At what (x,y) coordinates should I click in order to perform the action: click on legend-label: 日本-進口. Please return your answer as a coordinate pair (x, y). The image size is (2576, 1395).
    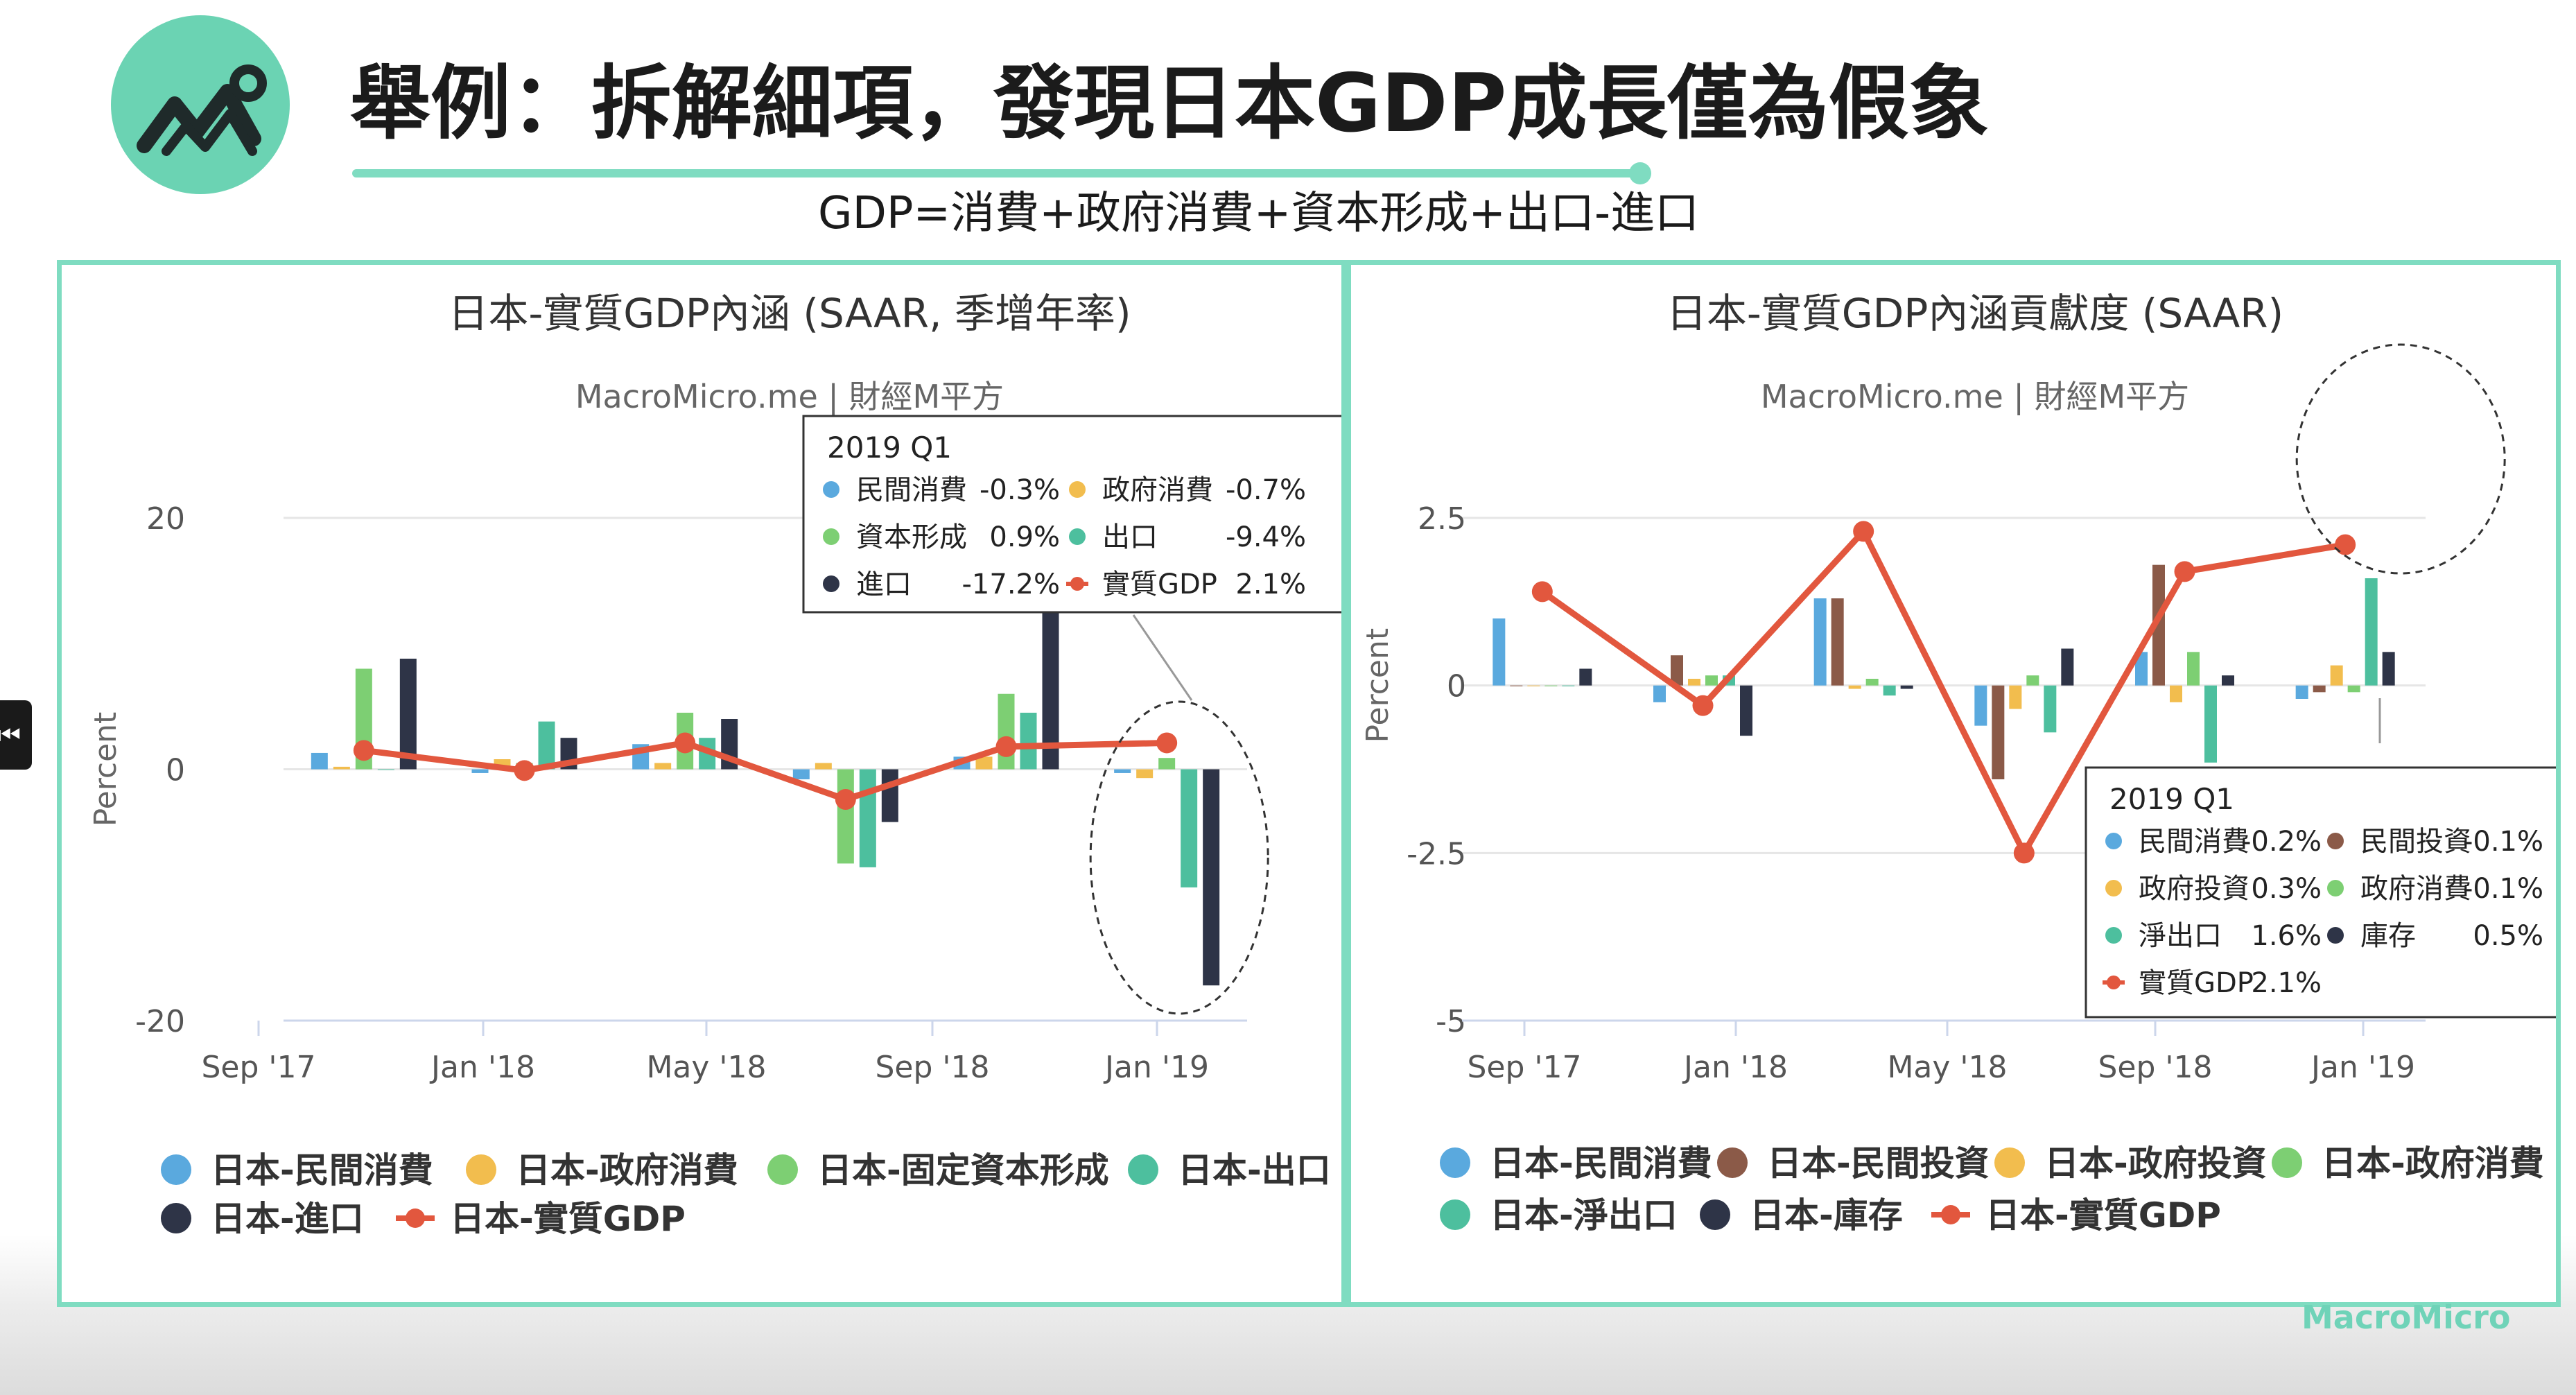
    Looking at the image, I should click on (287, 1219).